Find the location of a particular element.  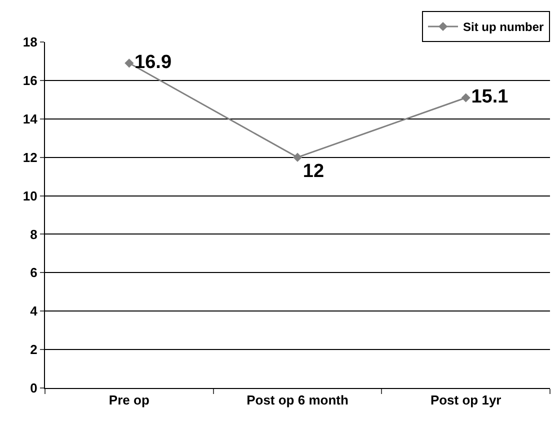

y-tick-label: 14 is located at coordinates (30, 118).